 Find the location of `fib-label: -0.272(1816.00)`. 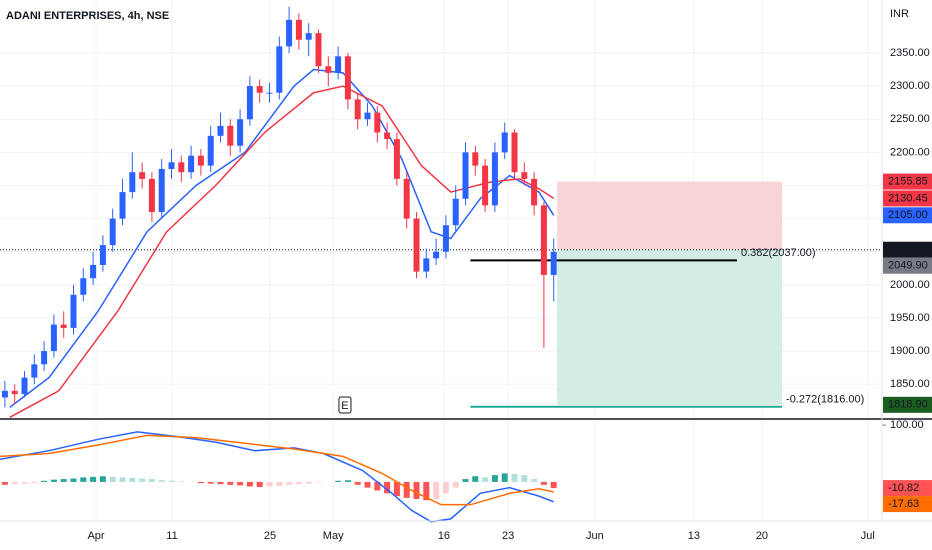

fib-label: -0.272(1816.00) is located at coordinates (825, 400).